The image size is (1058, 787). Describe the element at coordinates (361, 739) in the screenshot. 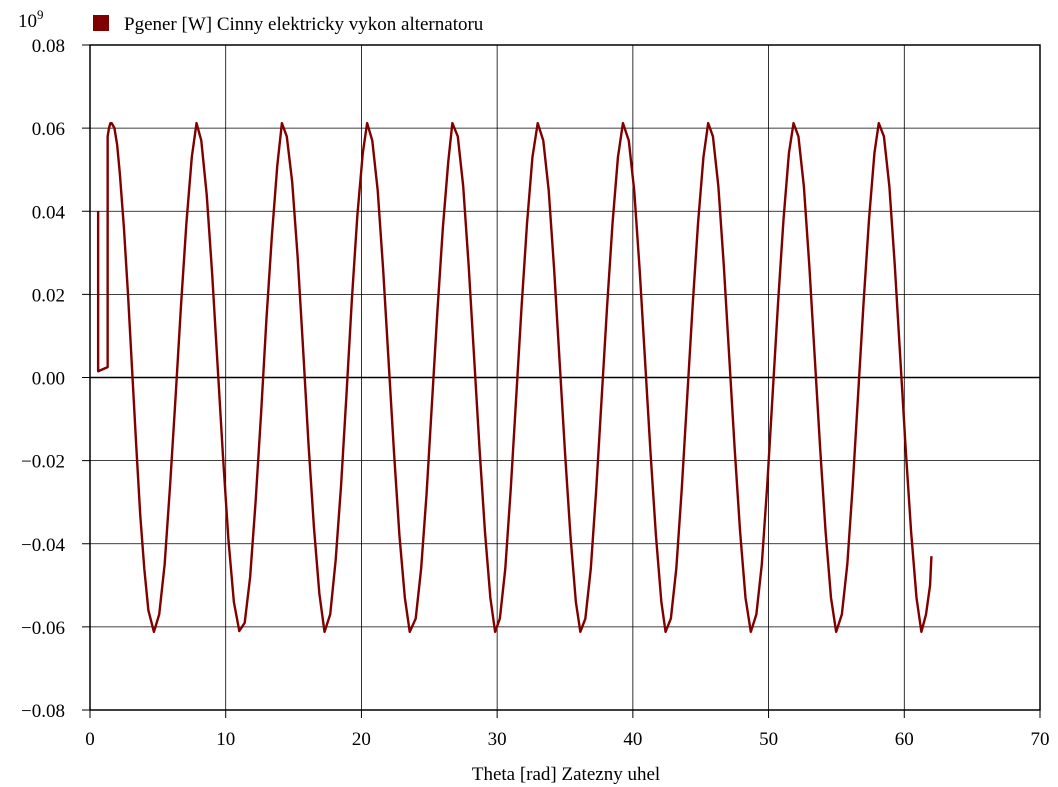

I see `x-tick-label: 20` at that location.